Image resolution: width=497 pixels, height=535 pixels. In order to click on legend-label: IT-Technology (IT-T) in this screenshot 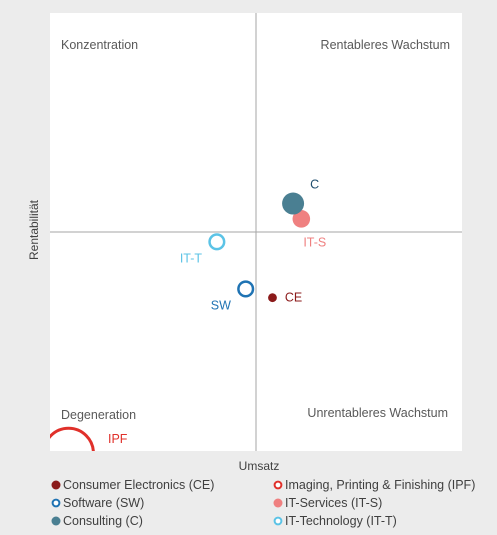, I will do `click(341, 521)`.